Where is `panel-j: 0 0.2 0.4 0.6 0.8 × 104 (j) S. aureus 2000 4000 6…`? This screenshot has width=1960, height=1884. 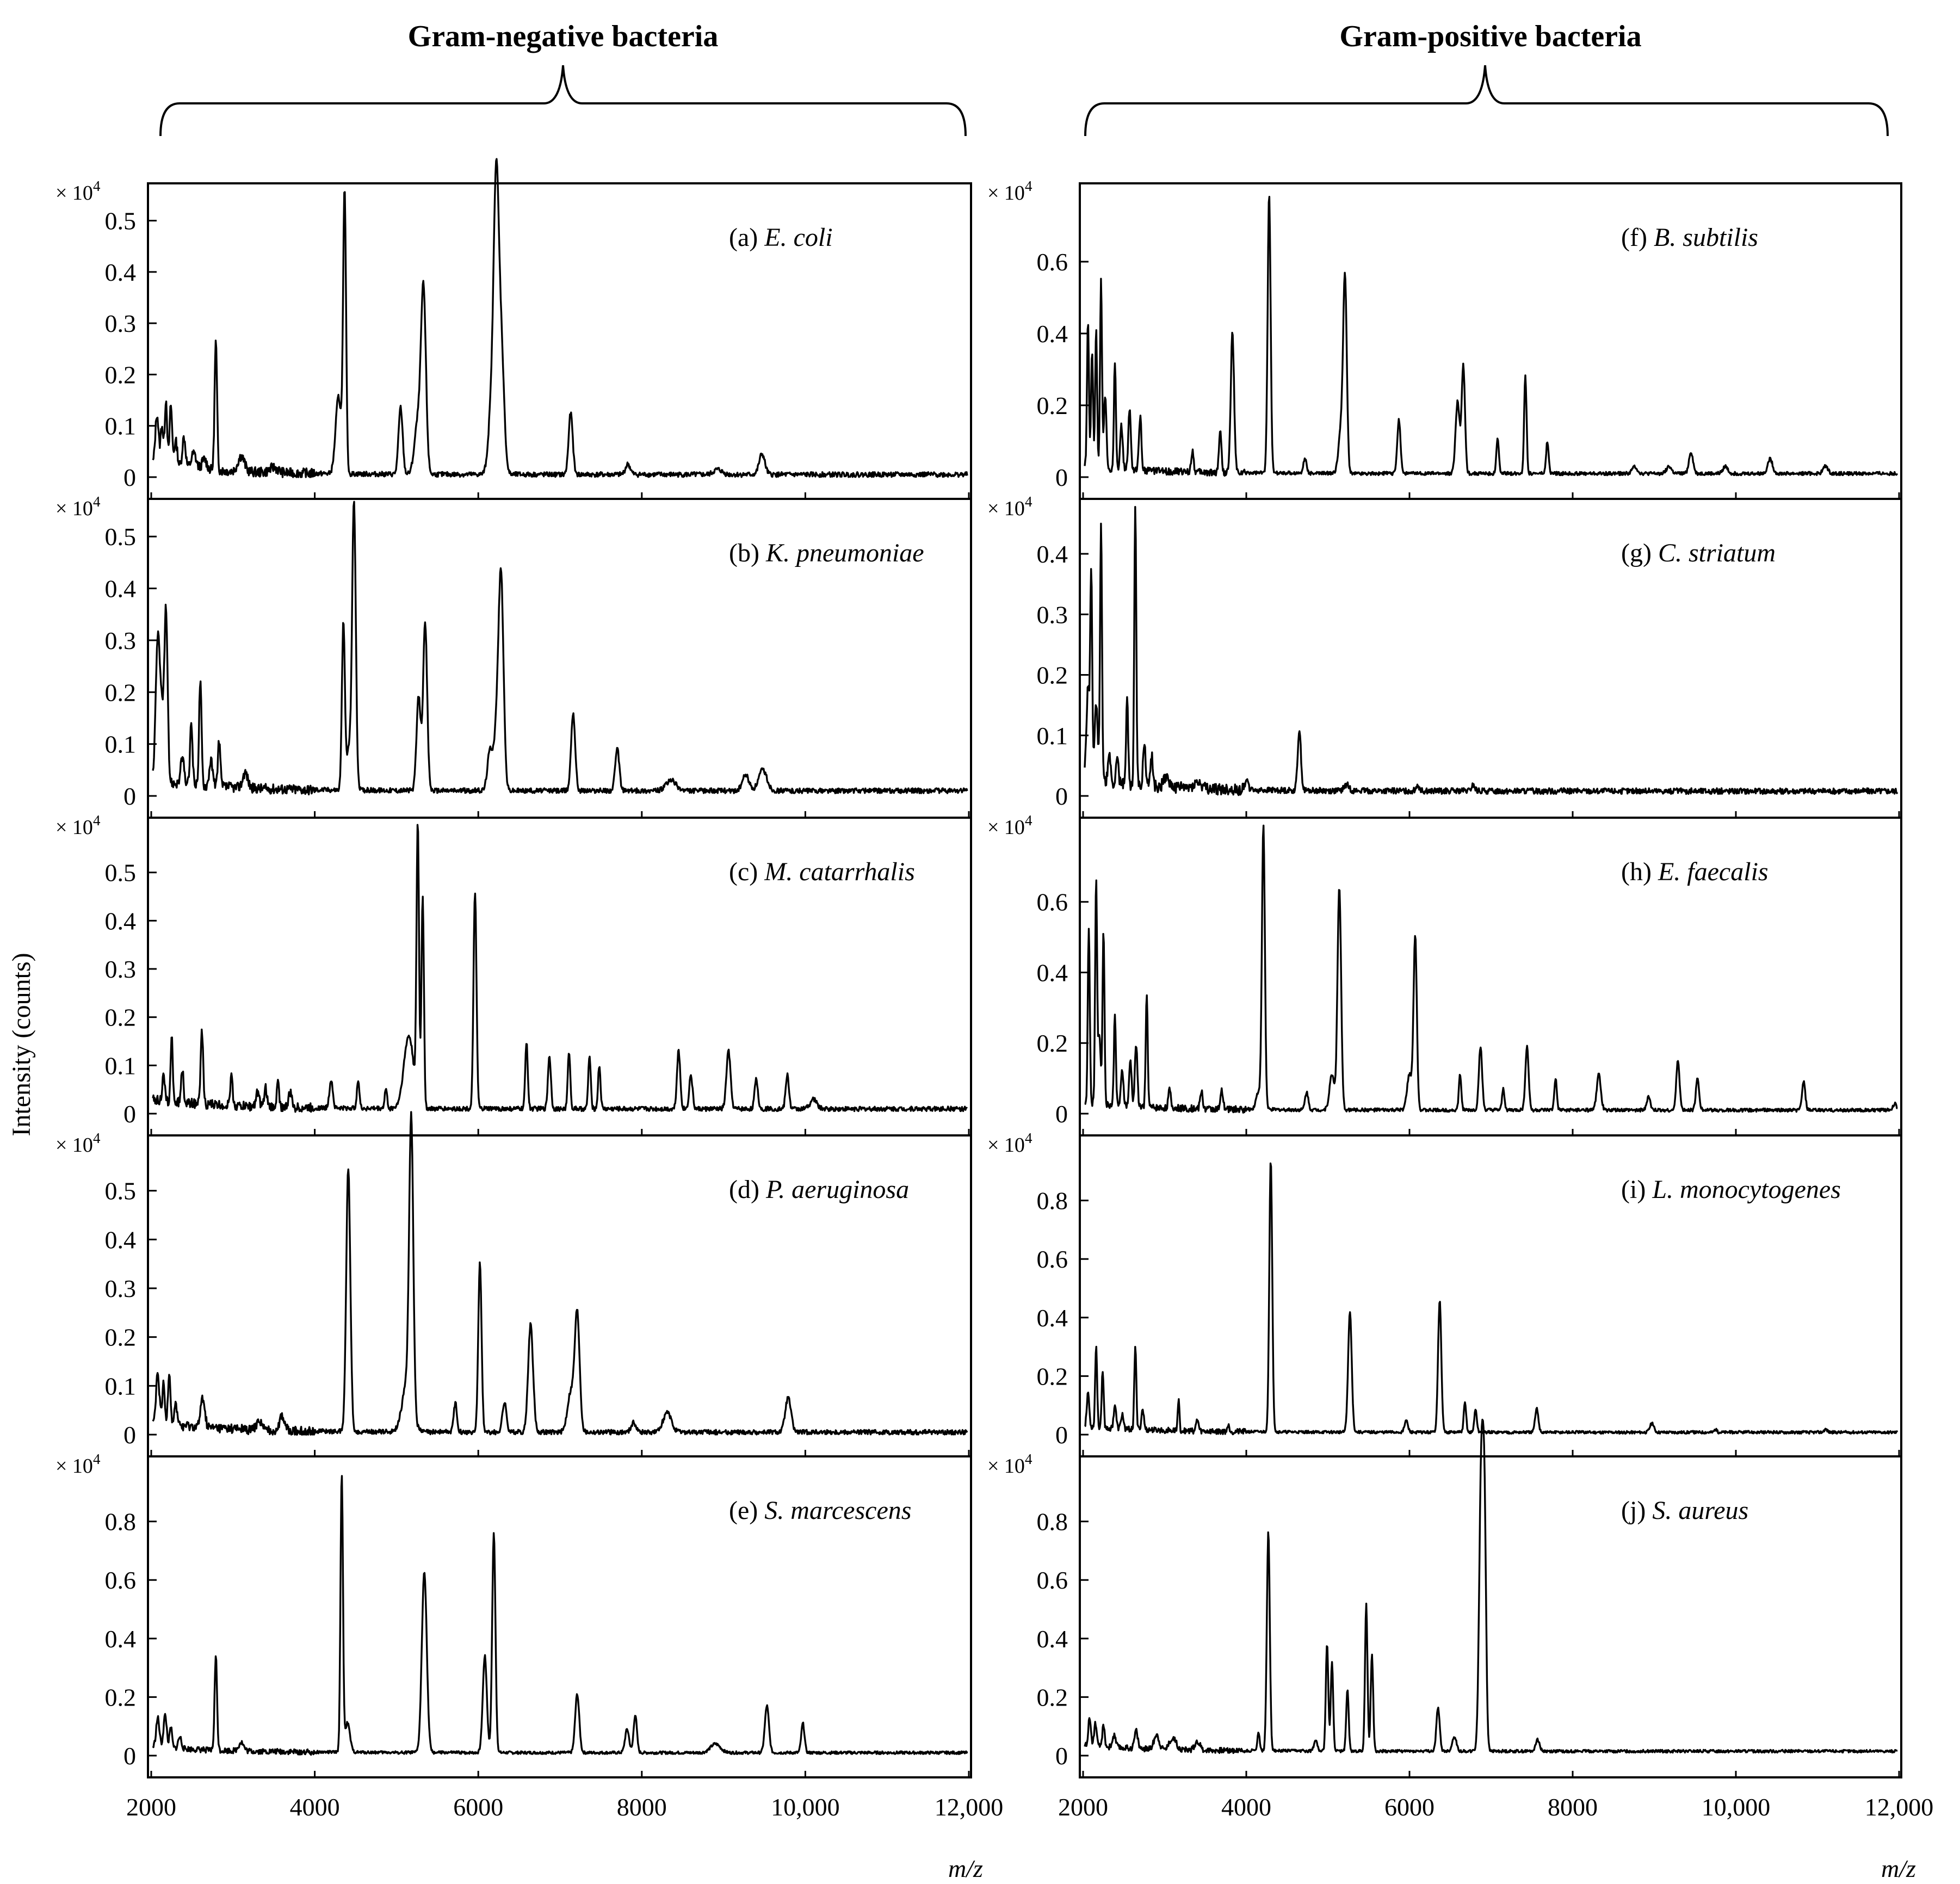 panel-j: 0 0.2 0.4 0.6 0.8 × 104 (j) S. aureus 2000 4000 6… is located at coordinates (1460, 1619).